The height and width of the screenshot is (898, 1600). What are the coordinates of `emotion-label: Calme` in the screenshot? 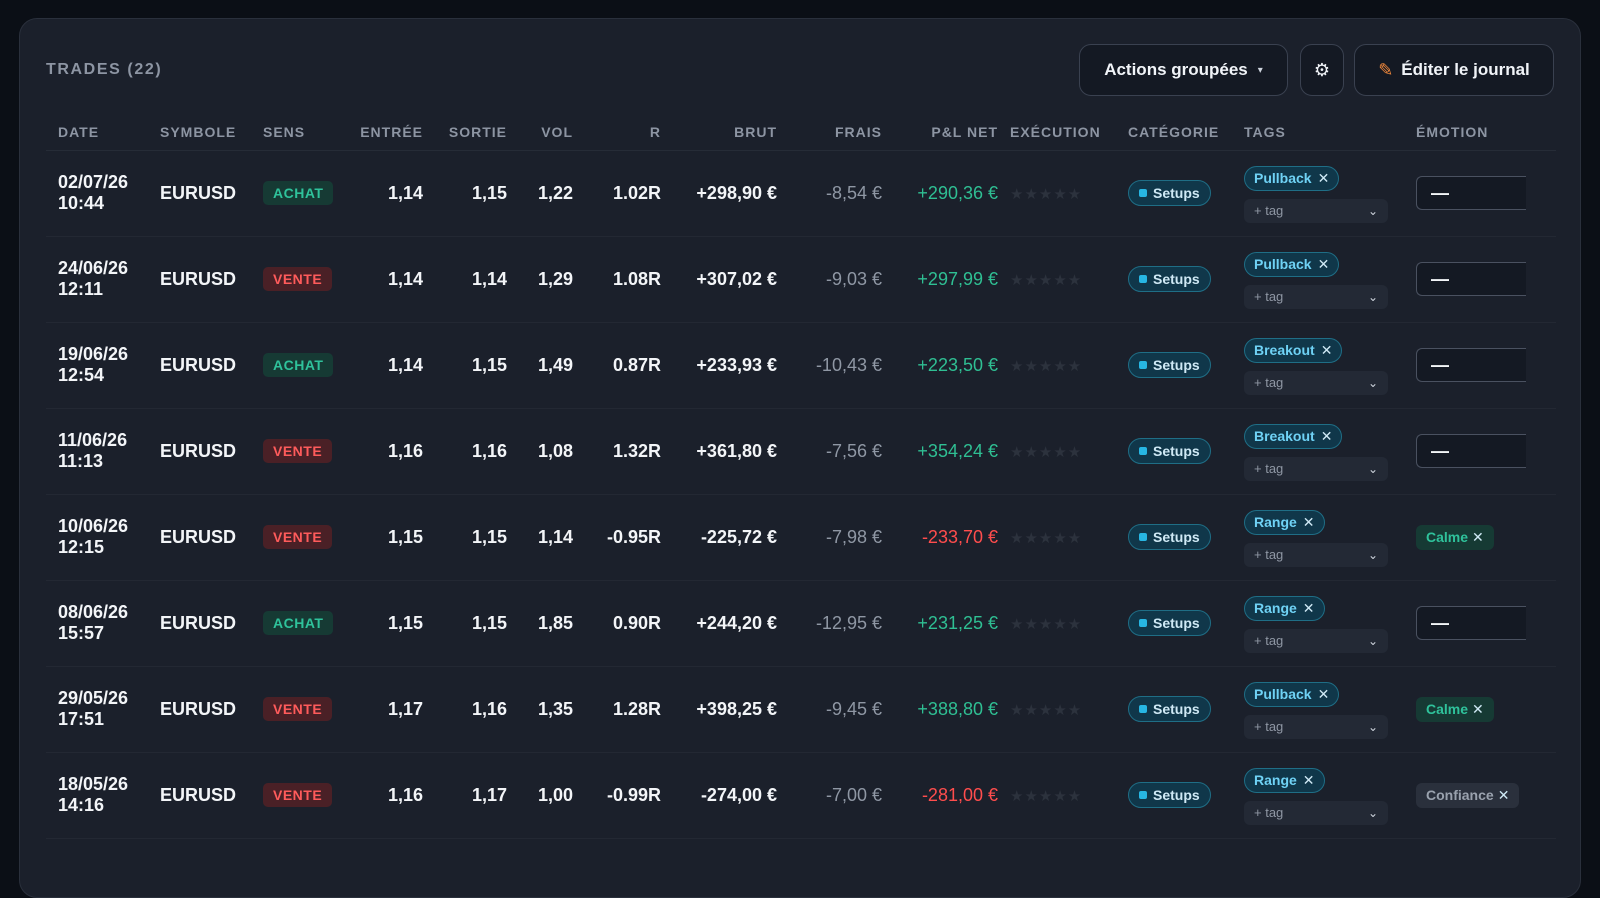 It's located at (1447, 709).